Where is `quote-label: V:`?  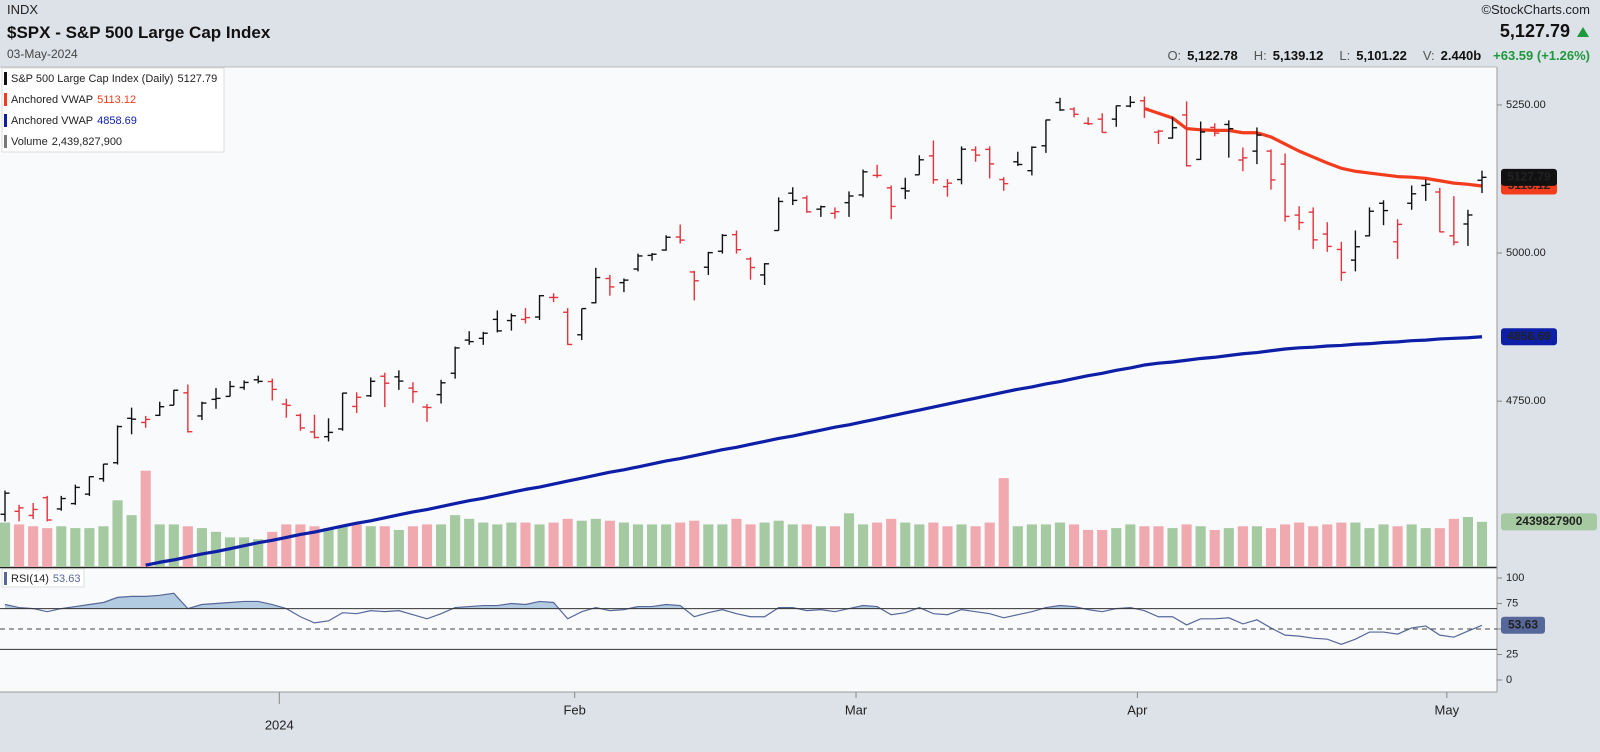
quote-label: V: is located at coordinates (1428, 55).